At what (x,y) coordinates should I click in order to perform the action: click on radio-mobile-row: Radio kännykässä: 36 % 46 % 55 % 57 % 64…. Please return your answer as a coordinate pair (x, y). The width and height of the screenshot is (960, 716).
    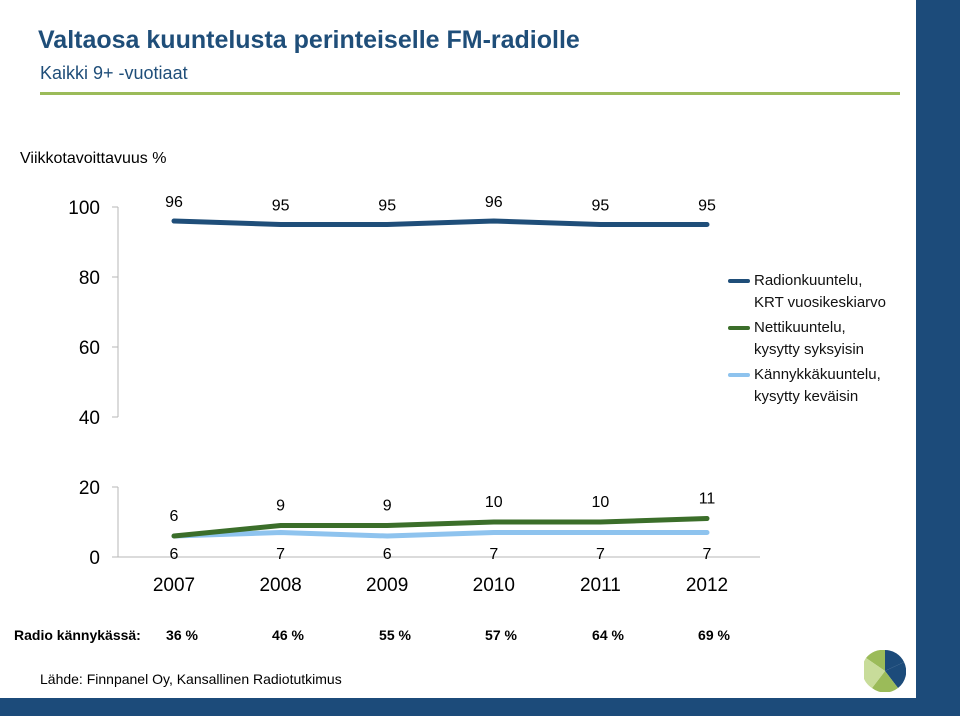
    Looking at the image, I should click on (394, 637).